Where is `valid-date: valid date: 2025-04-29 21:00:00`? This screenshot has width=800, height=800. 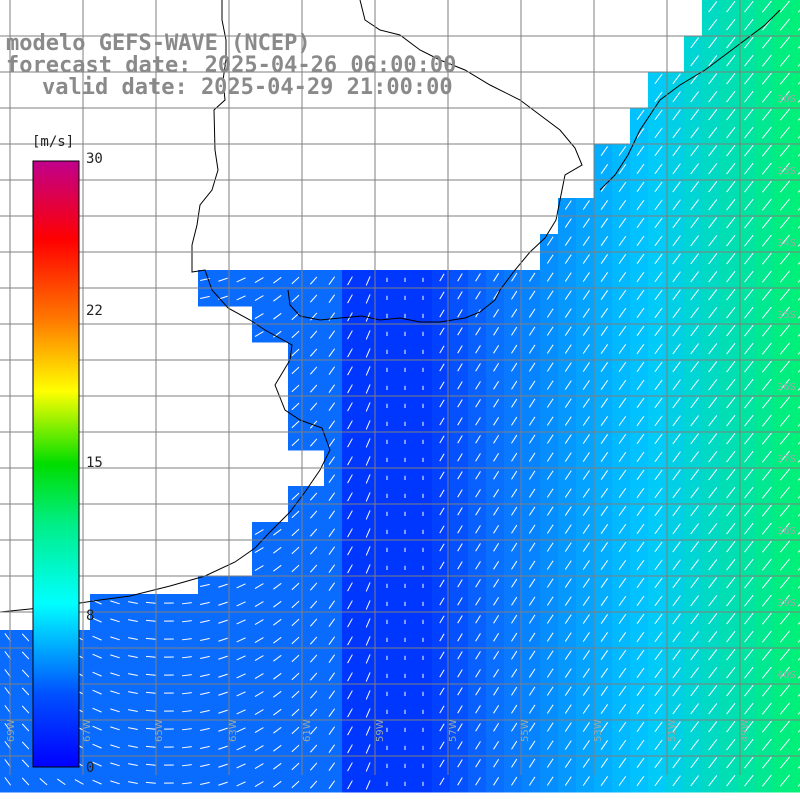 valid-date: valid date: 2025-04-29 21:00:00 is located at coordinates (247, 87).